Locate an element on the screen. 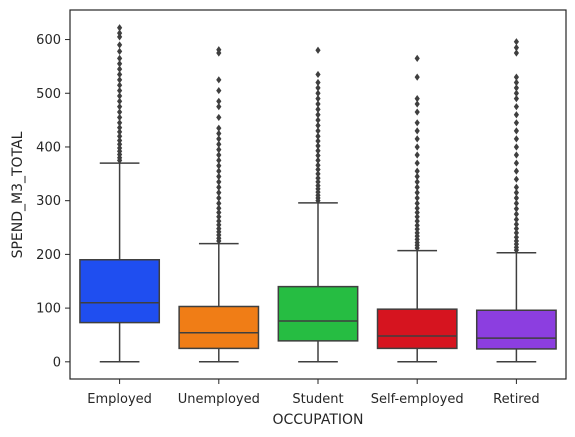 The image size is (575, 437). x-tick-label: Retired is located at coordinates (516, 399).